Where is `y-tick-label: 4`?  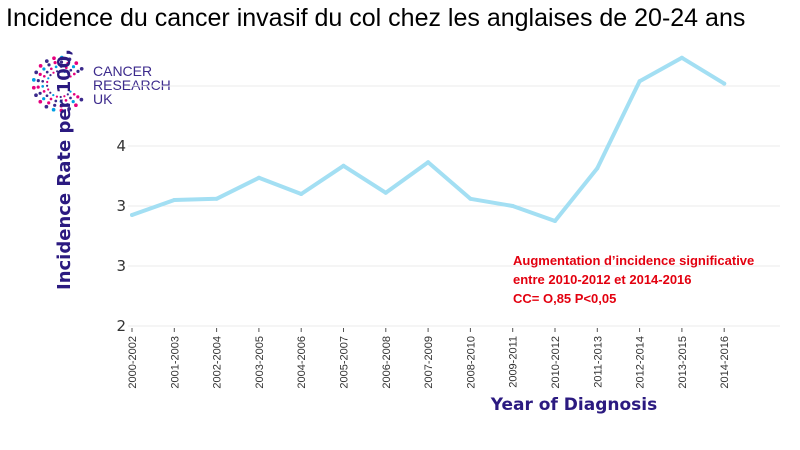 y-tick-label: 4 is located at coordinates (121, 146).